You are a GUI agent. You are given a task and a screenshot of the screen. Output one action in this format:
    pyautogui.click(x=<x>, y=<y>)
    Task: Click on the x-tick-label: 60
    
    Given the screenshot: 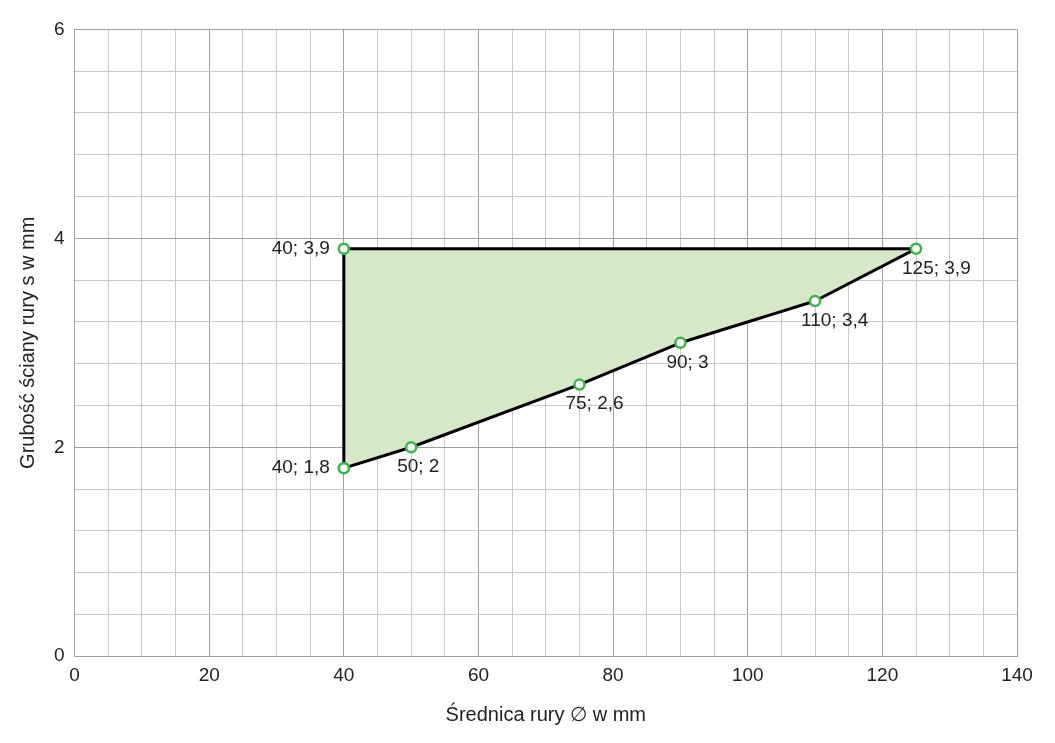 What is the action you would take?
    pyautogui.click(x=478, y=674)
    